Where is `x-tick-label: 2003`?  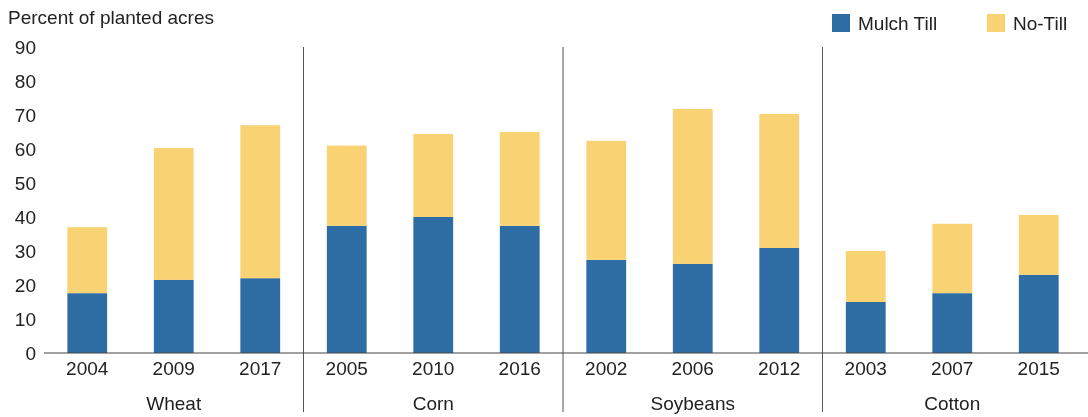
x-tick-label: 2003 is located at coordinates (865, 368).